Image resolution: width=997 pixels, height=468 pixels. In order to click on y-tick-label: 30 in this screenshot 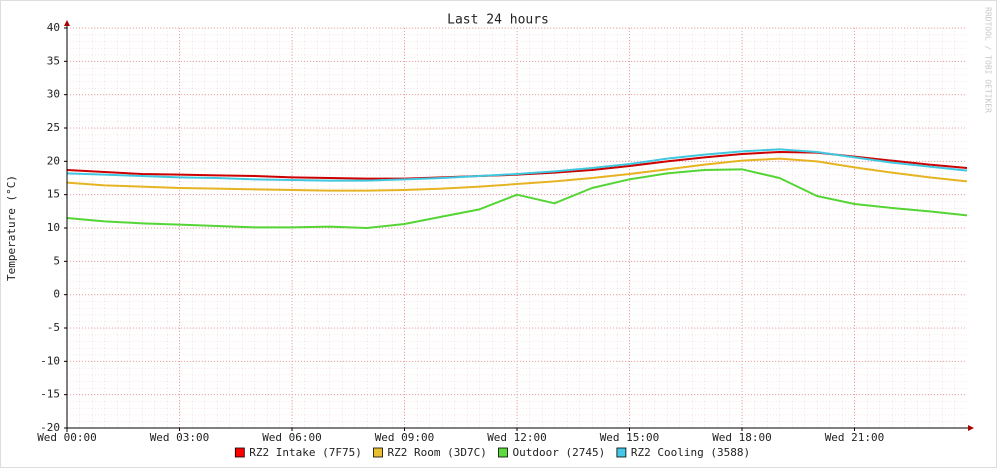, I will do `click(53, 94)`.